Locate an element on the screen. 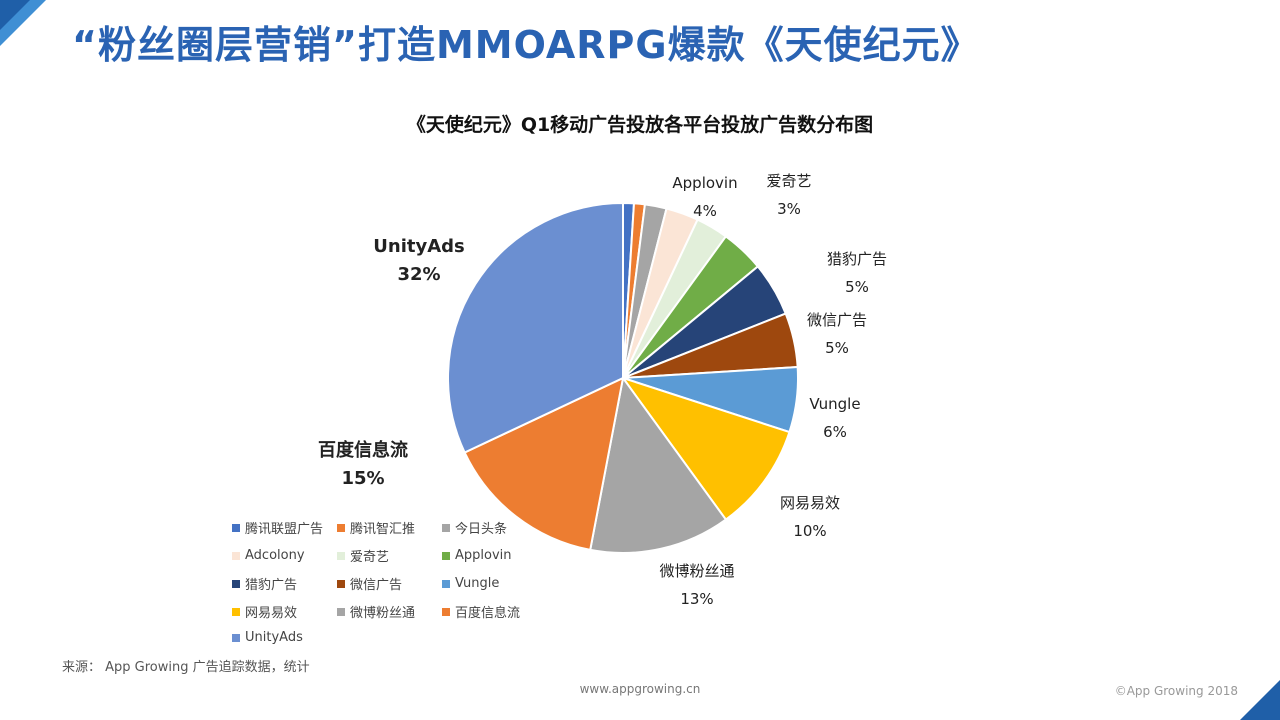 This screenshot has width=1280, height=720. copyright-note: ©App Growing 2018 is located at coordinates (1176, 691).